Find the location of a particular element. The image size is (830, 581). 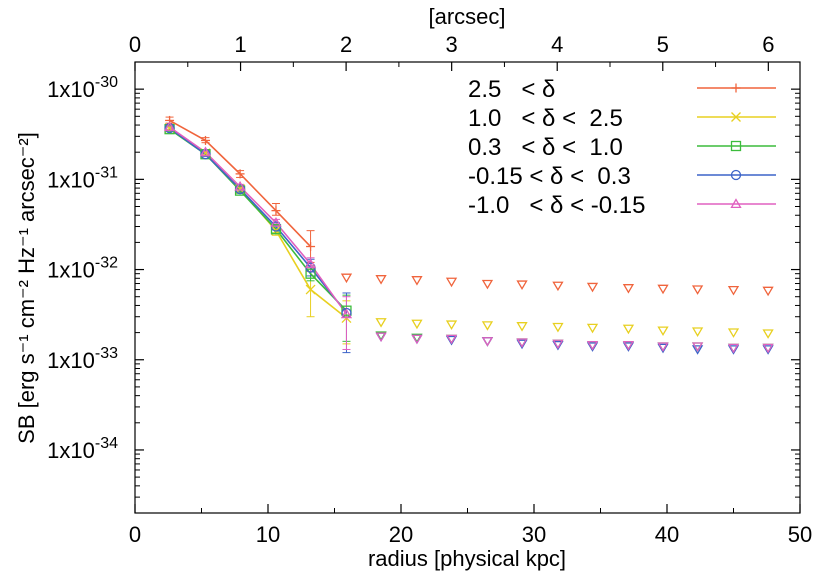

x-tick-label: 20 is located at coordinates (401, 534).